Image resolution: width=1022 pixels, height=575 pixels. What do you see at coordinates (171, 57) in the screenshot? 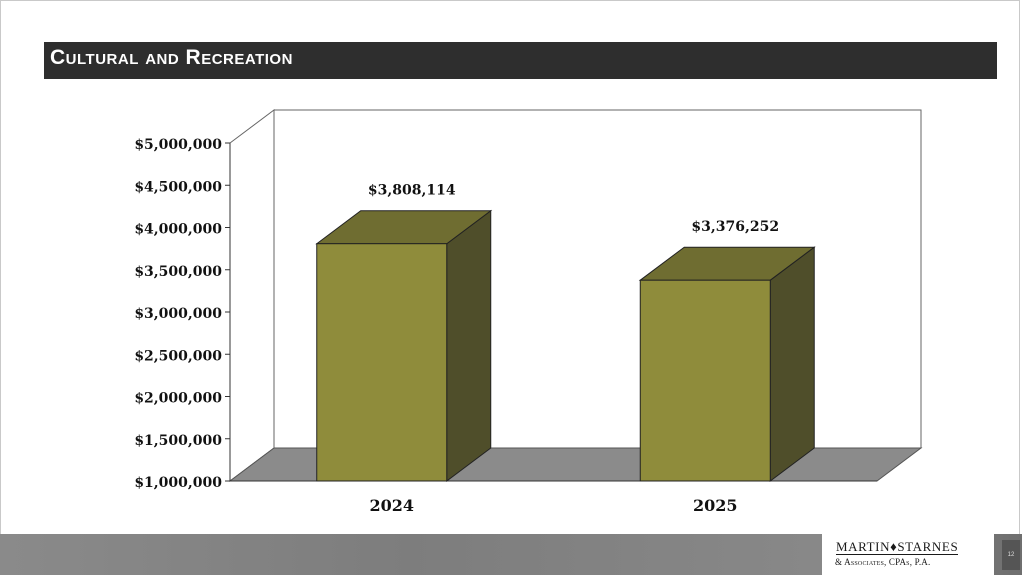
I see `slide-title: Cultural and Recreation` at bounding box center [171, 57].